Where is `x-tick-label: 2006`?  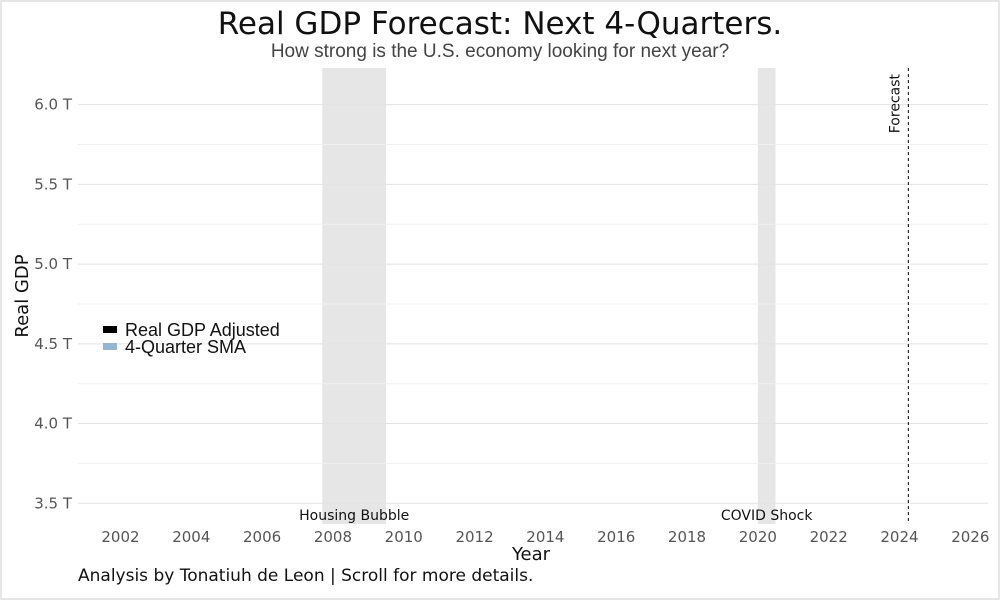
x-tick-label: 2006 is located at coordinates (262, 537).